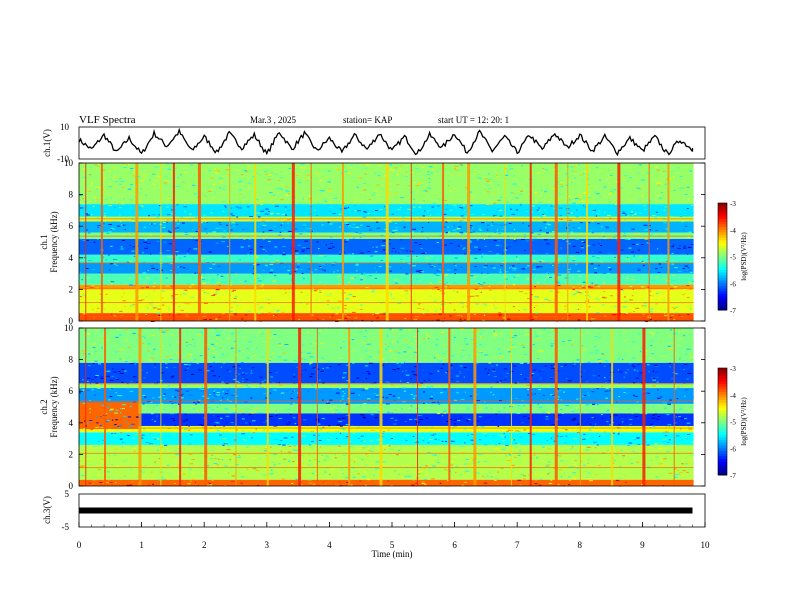 The width and height of the screenshot is (792, 612). I want to click on figure-title: VLF Spectra, so click(107, 120).